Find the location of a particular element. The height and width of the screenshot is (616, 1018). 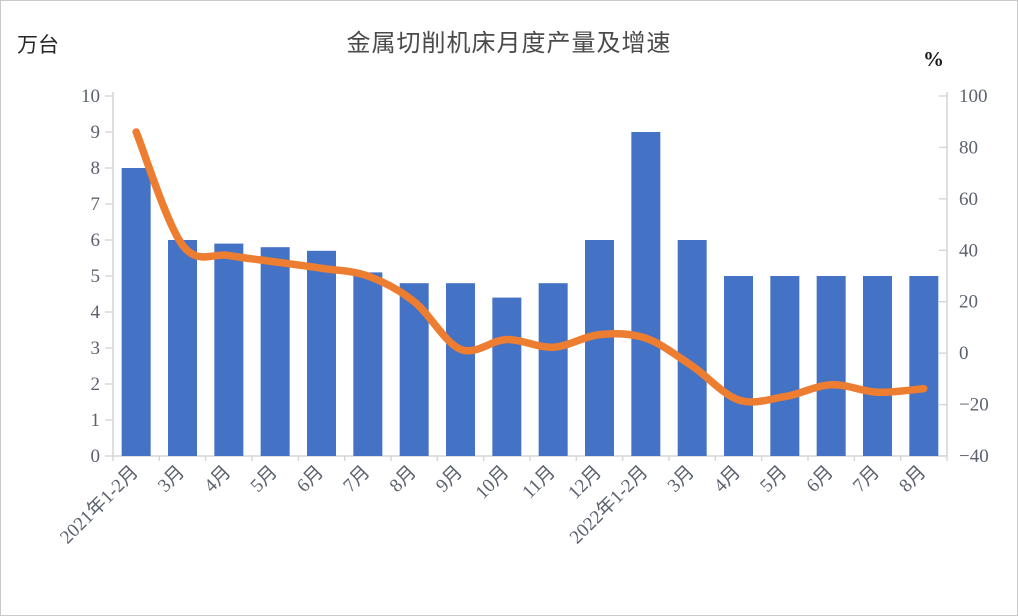

left-axis-tick-label: 3 is located at coordinates (96, 348).